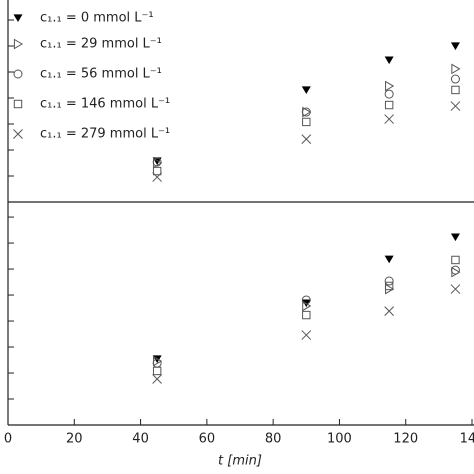 The height and width of the screenshot is (474, 474). Describe the element at coordinates (240, 461) in the screenshot. I see `x-axis-label: t [min]` at that location.